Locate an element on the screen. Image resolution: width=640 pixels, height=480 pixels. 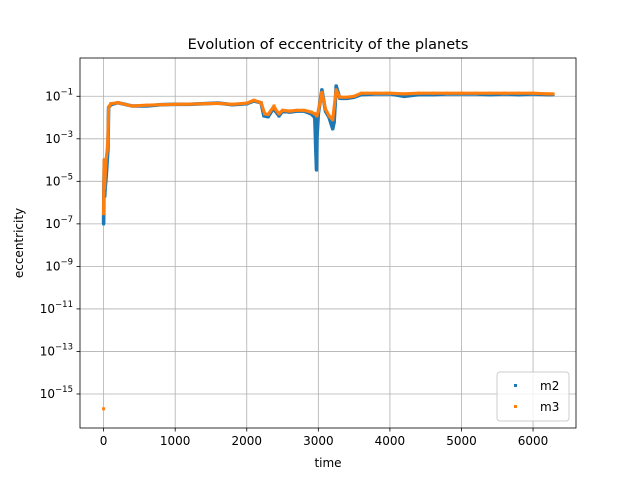
y-axis: 10⁻¹ 10⁻³ 10⁻⁵ 10⁻⁷ 10⁻⁹ 10⁻¹¹ 10⁻¹³ 10⁻¹⁵ is located at coordinates (60, 244).